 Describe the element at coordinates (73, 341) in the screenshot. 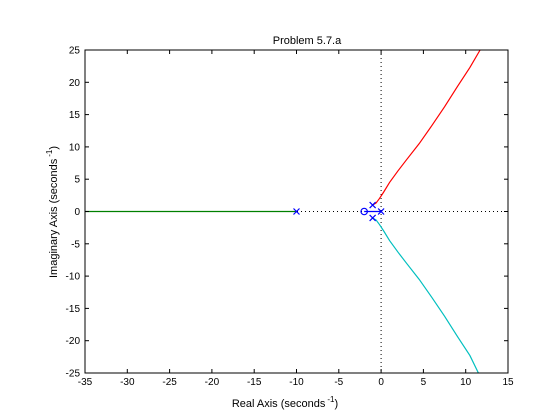

I see `y-tick-label: -20` at that location.